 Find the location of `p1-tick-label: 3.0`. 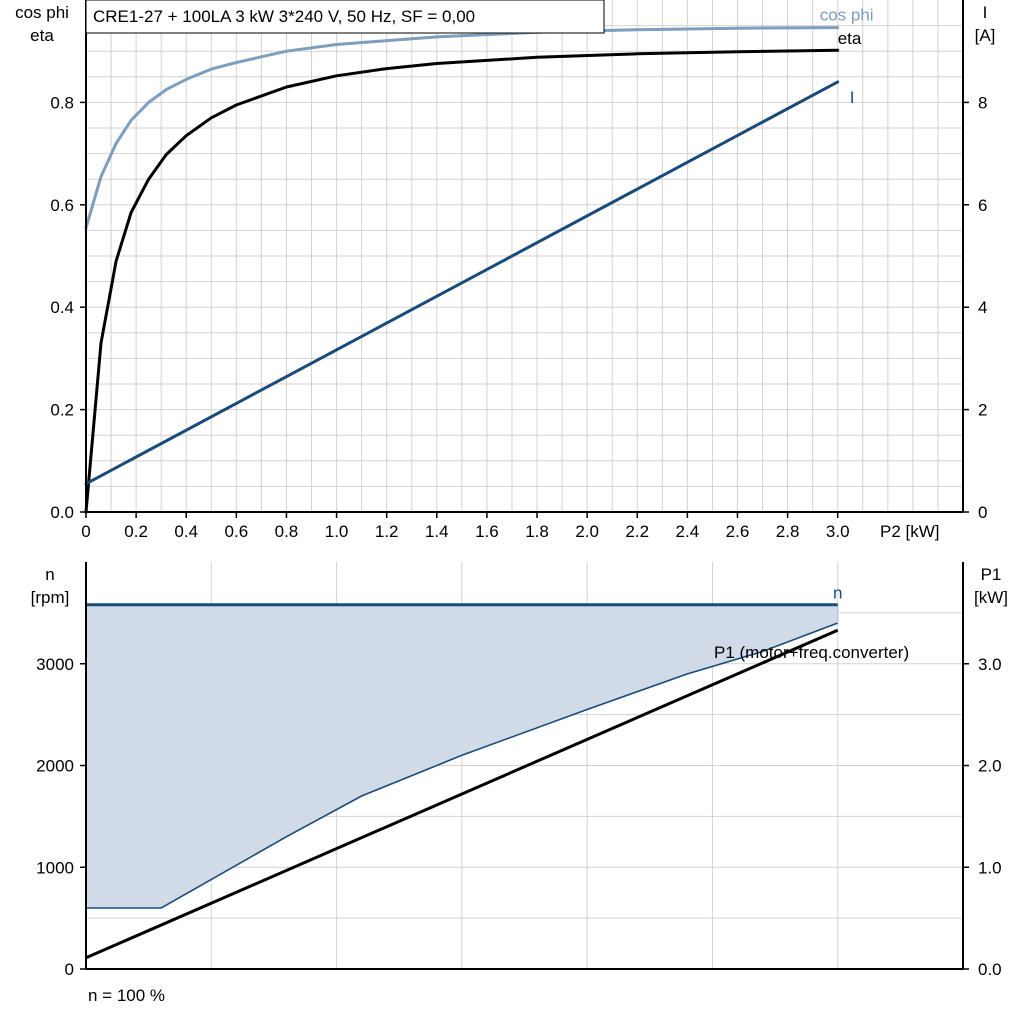

p1-tick-label: 3.0 is located at coordinates (990, 664).